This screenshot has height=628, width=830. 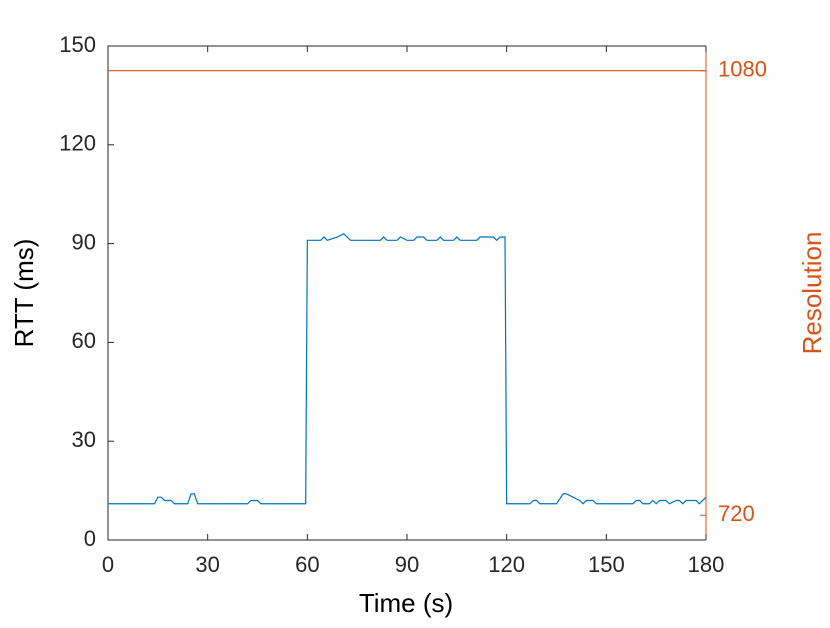 What do you see at coordinates (736, 513) in the screenshot?
I see `y2-tick-label: 720` at bounding box center [736, 513].